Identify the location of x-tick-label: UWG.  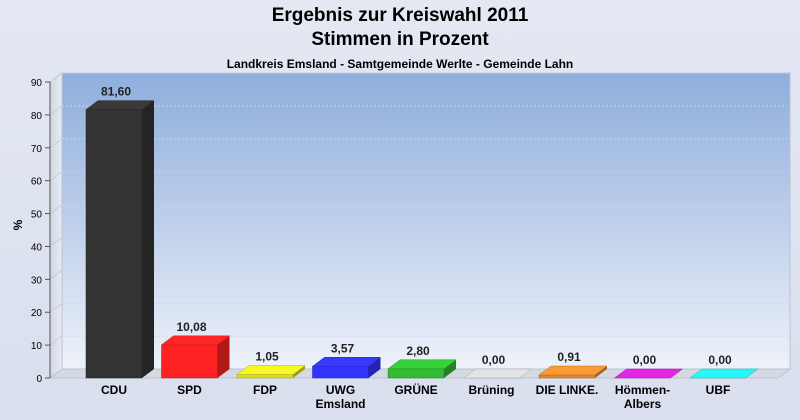
(340, 390).